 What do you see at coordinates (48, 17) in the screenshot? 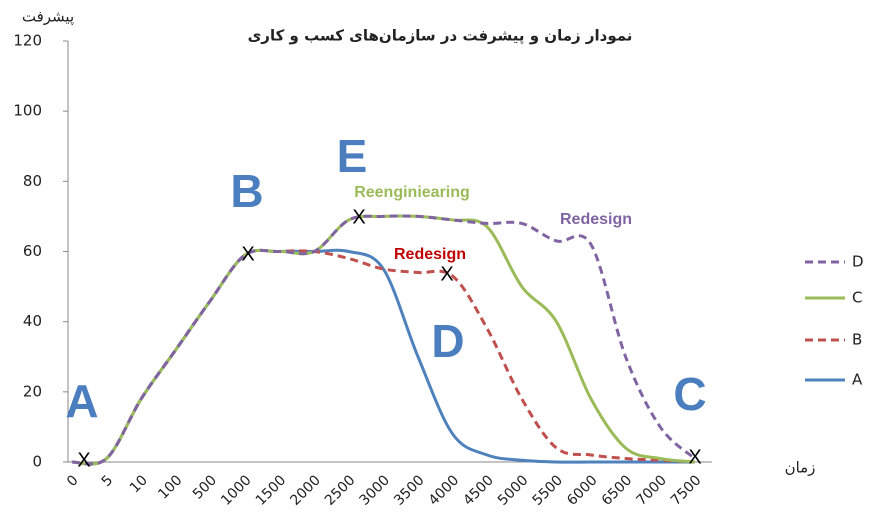
I see `y-axis-label: پیشرفت` at bounding box center [48, 17].